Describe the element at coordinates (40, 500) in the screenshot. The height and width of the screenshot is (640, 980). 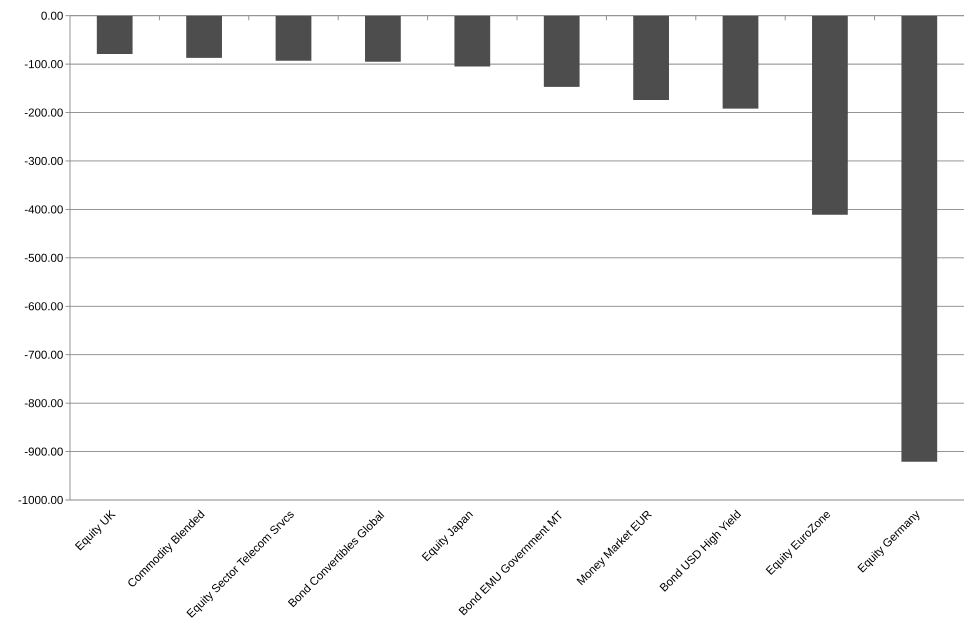
I see `y-tick-label: -1000.00` at that location.